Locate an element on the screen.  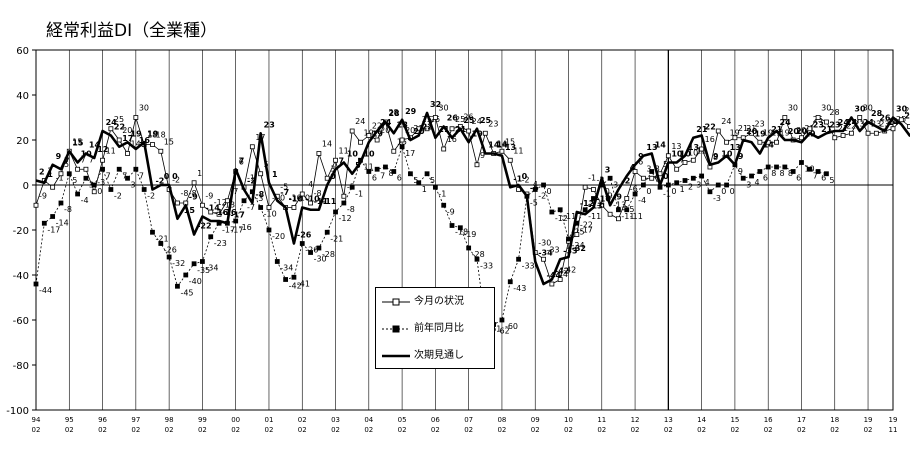
data-label: 9 is located at coordinates (641, 156).